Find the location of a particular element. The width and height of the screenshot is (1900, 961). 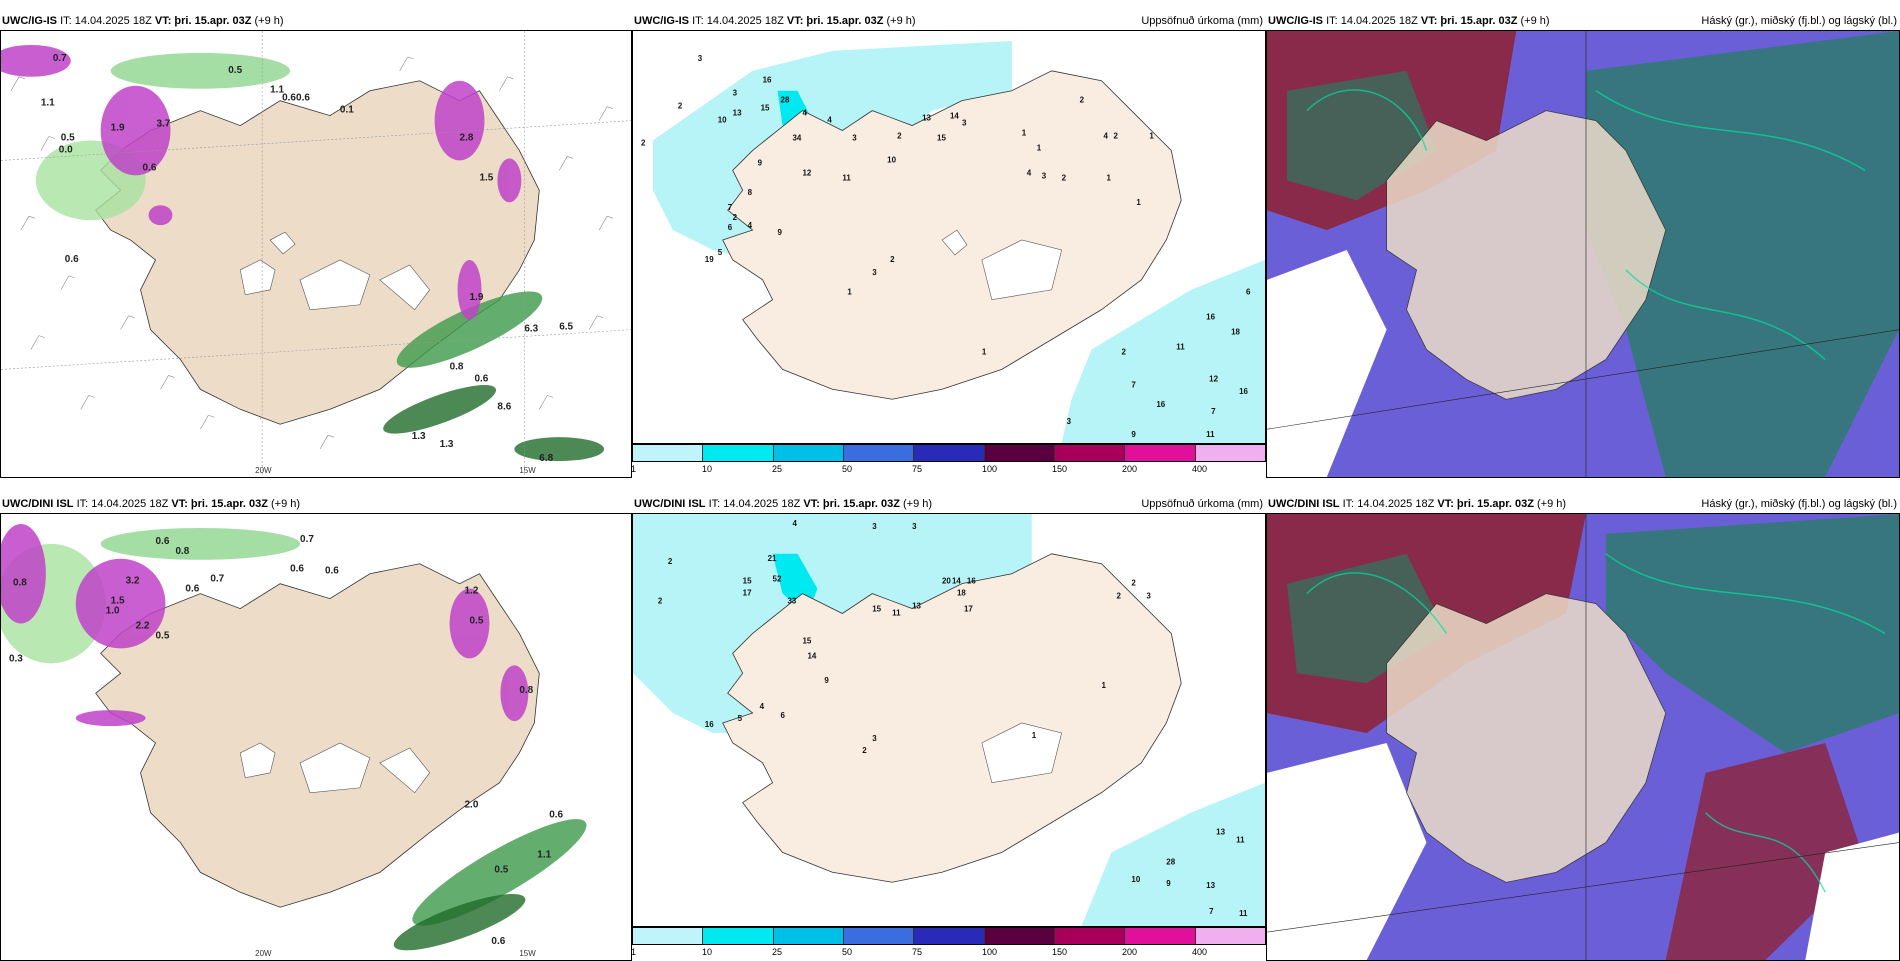

precip-value: 1.5 is located at coordinates (118, 601).